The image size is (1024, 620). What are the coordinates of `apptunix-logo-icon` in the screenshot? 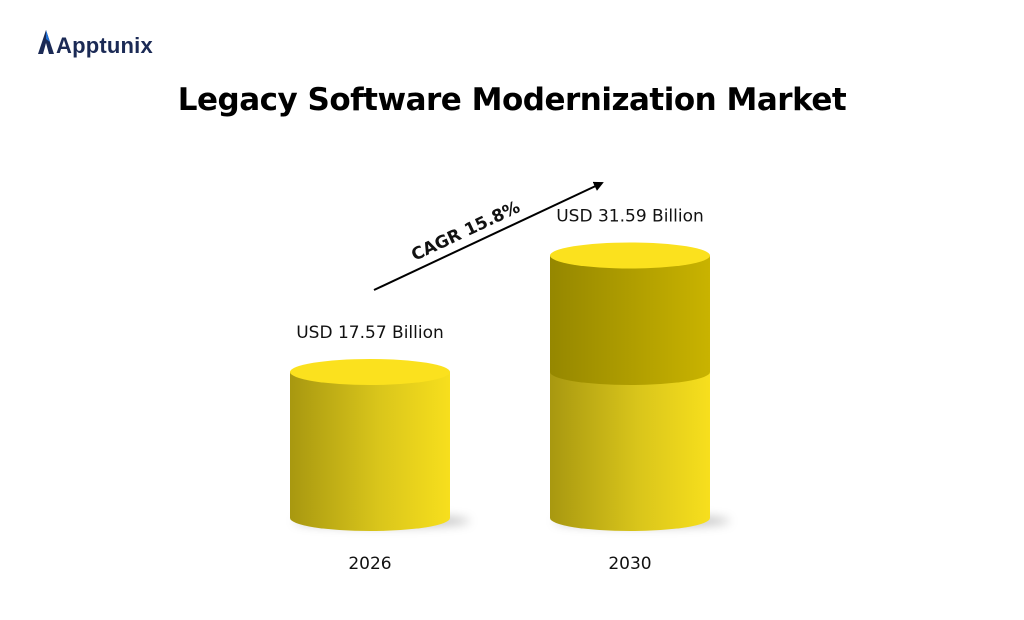 It's located at (46, 42).